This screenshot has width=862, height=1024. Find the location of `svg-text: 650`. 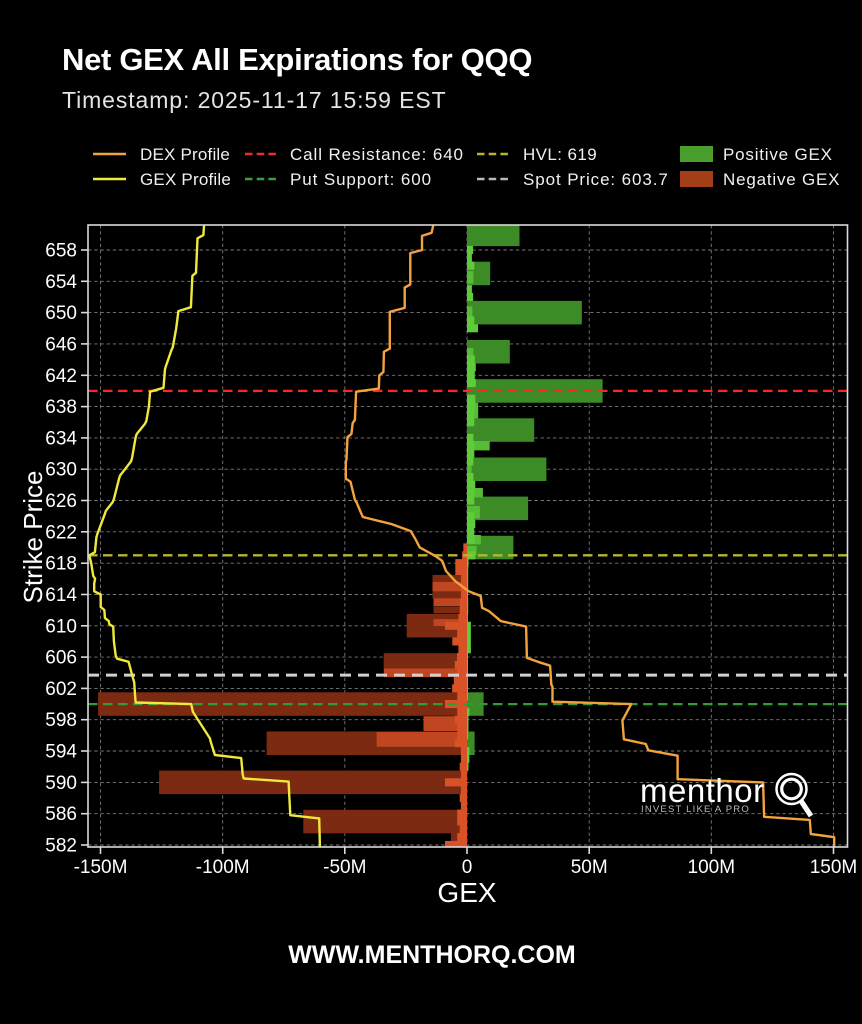

svg-text: 650 is located at coordinates (61, 313).